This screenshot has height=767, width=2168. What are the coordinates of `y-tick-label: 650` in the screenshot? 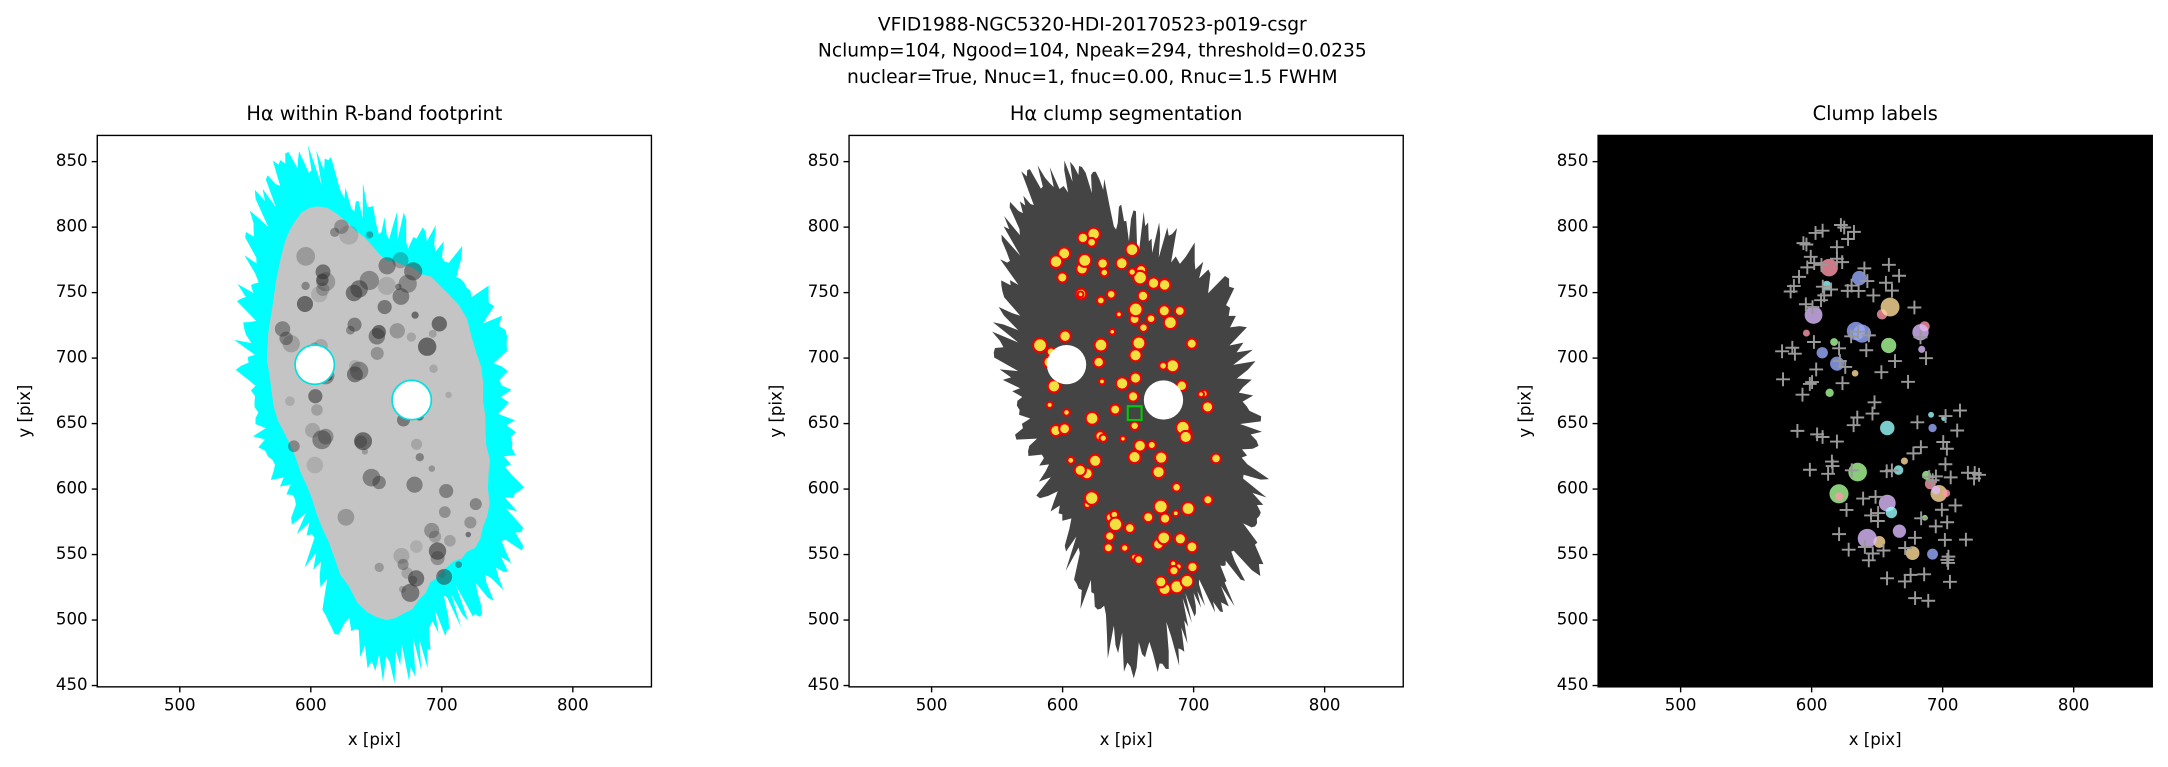 It's located at (72, 422).